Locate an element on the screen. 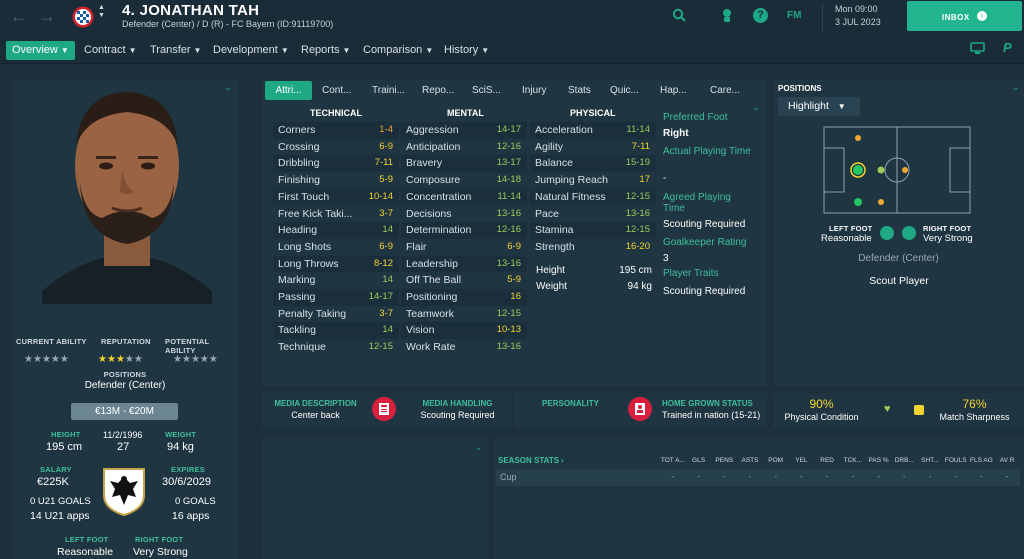 The width and height of the screenshot is (1024, 559). attribute-row: Vision 10-13 is located at coordinates (464, 331).